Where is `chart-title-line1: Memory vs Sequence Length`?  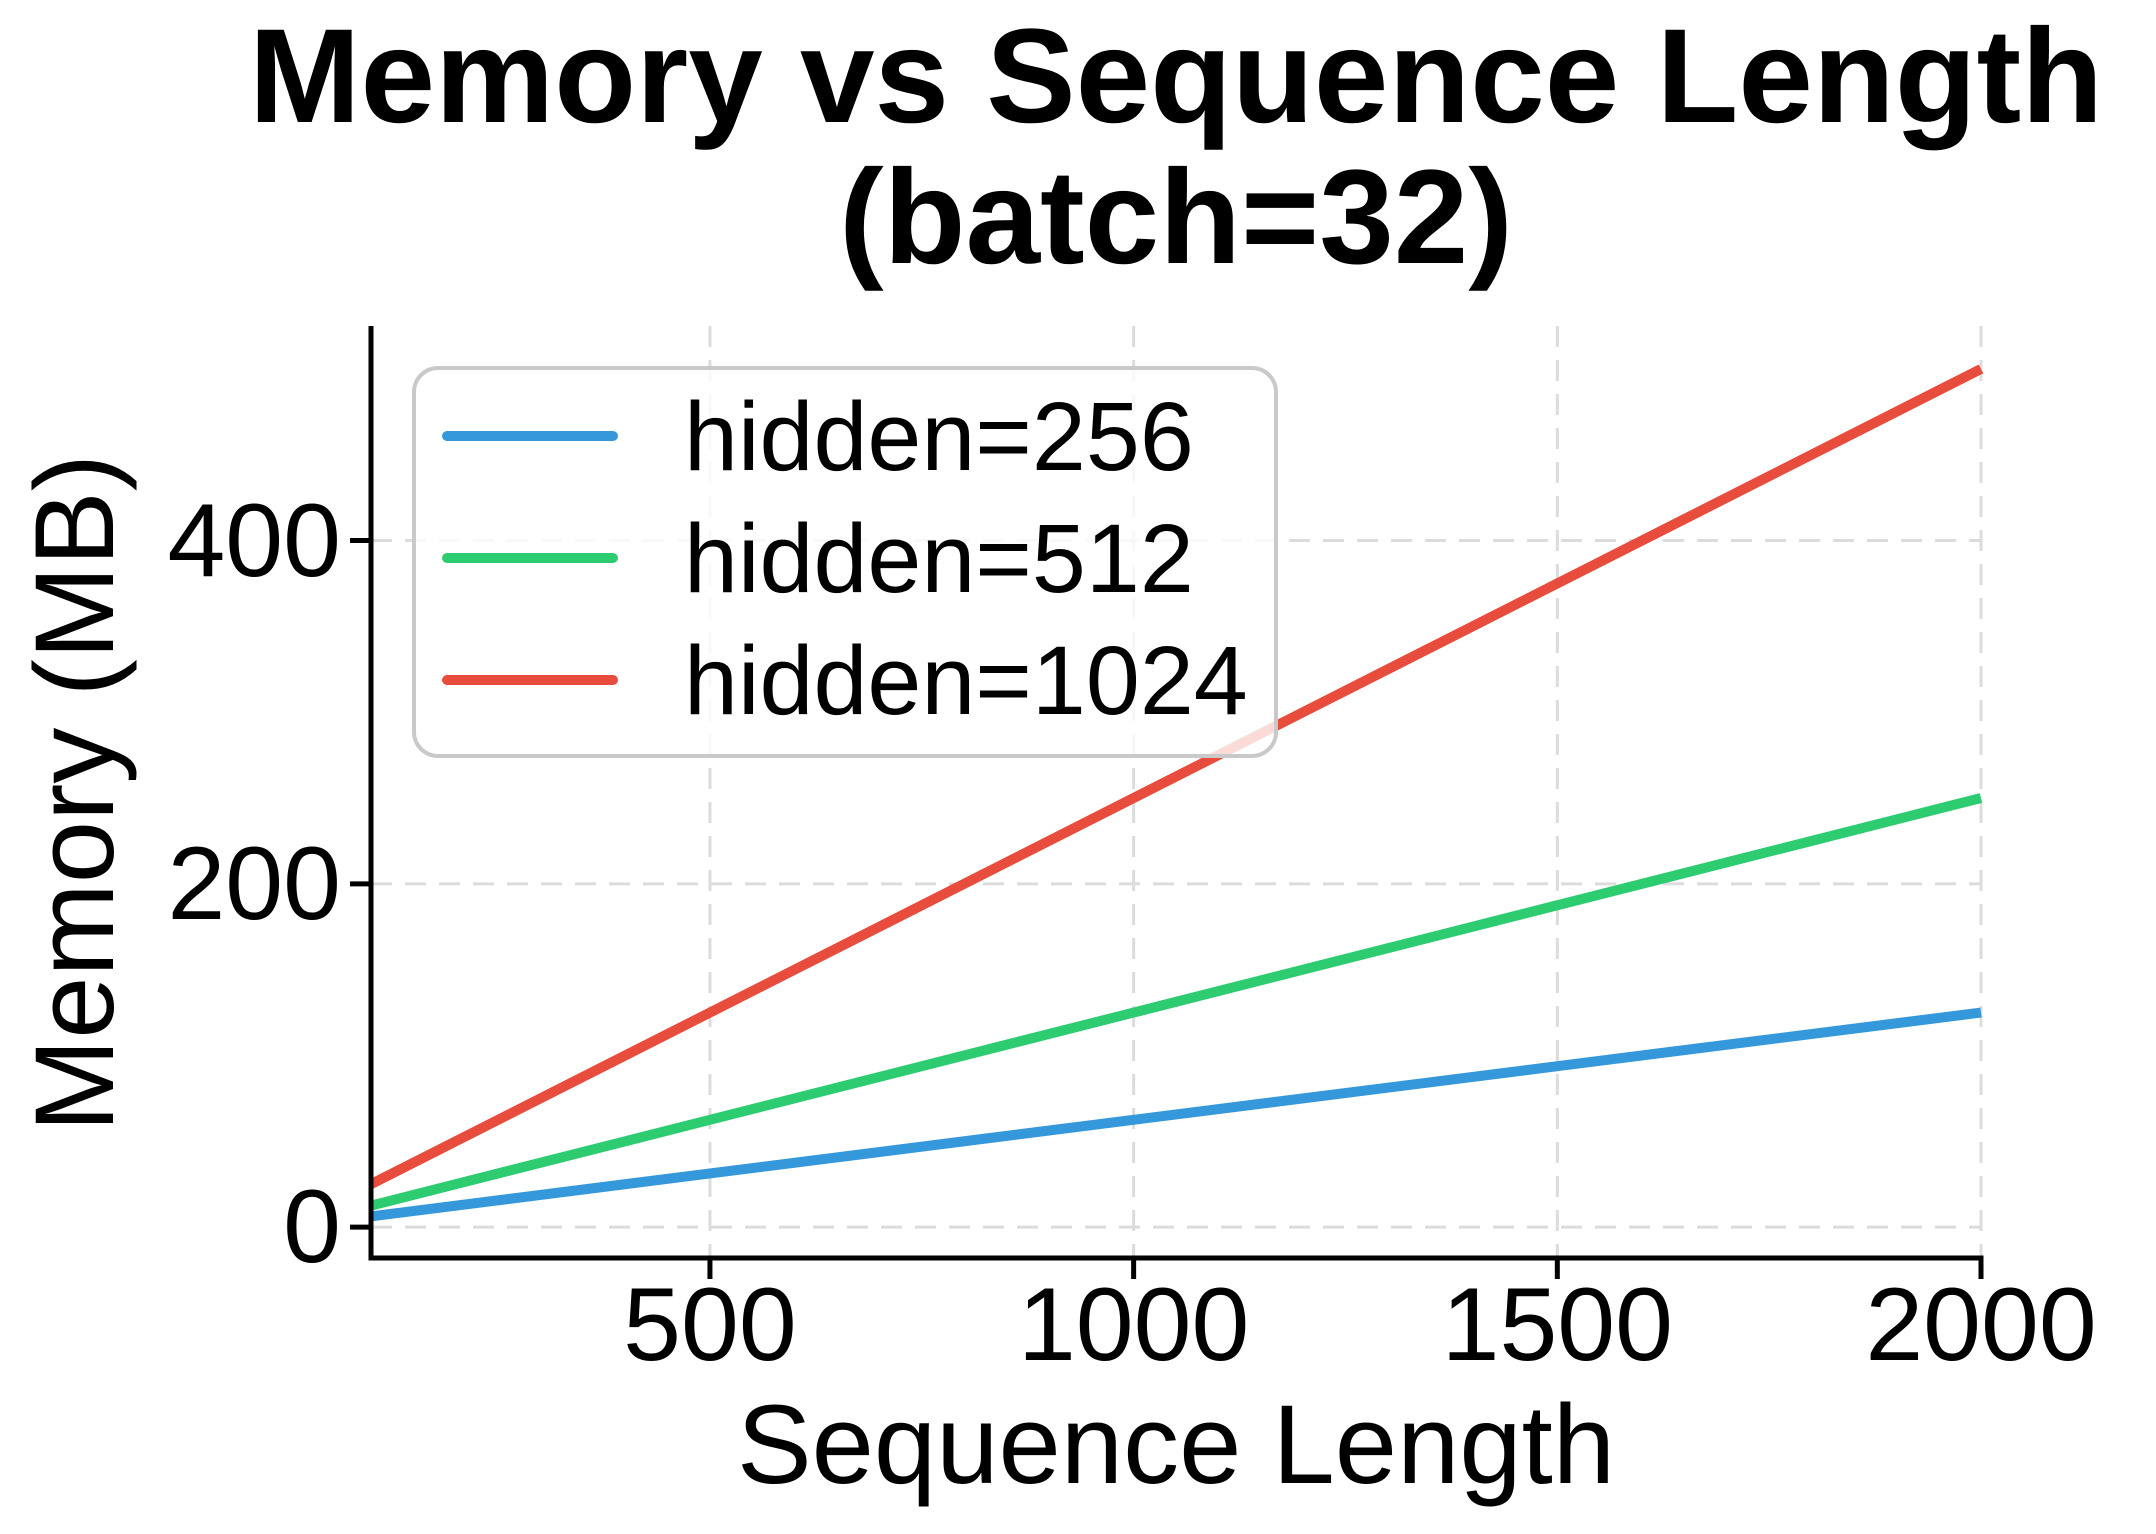
chart-title-line1: Memory vs Sequence Length is located at coordinates (1176, 76).